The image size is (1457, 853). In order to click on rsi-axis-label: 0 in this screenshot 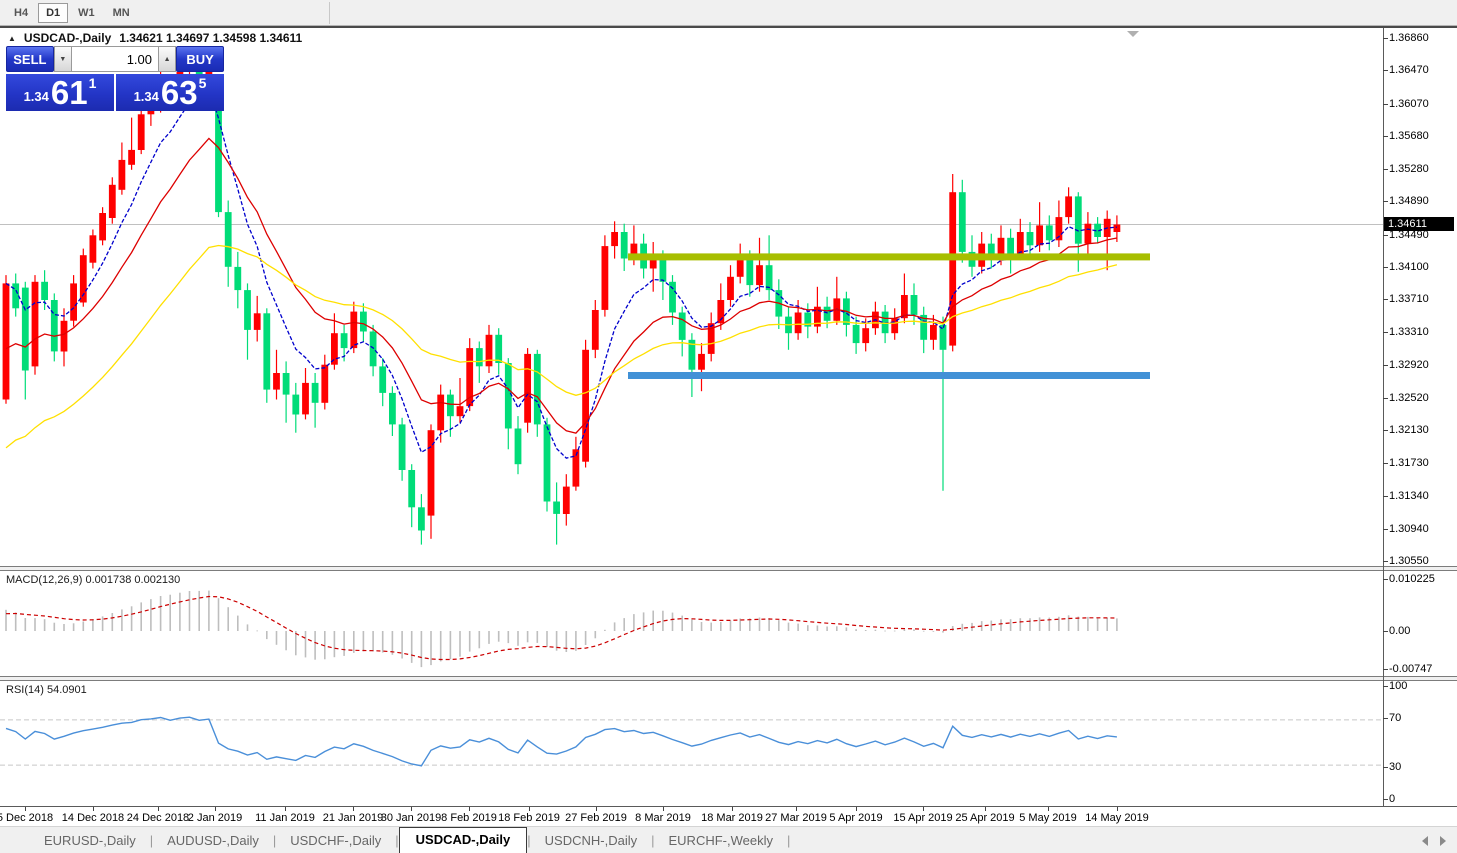, I will do `click(1392, 799)`.